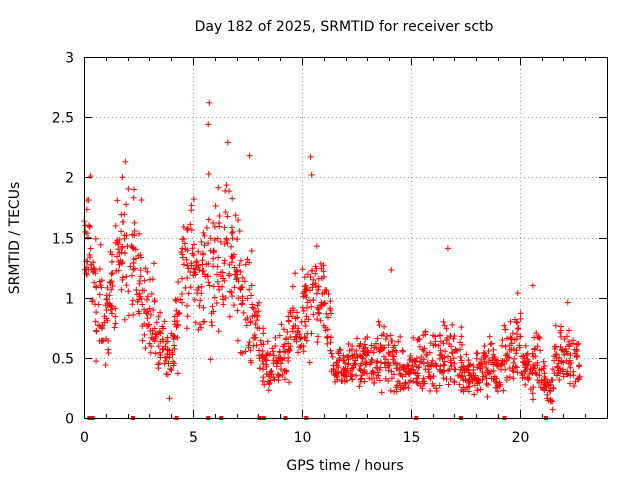  What do you see at coordinates (84, 438) in the screenshot?
I see `x-tick-label: 0` at bounding box center [84, 438].